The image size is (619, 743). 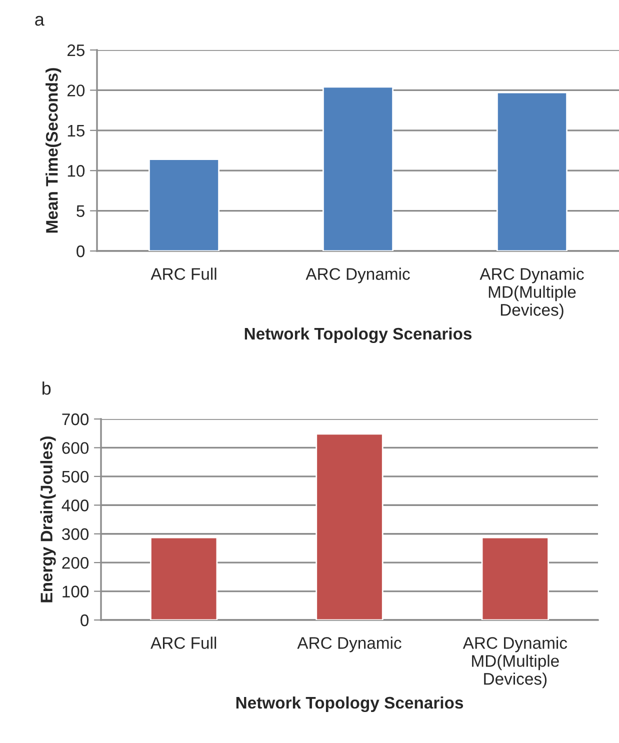 I want to click on y-axis-title: Energy Drain(Joules), so click(x=48, y=519).